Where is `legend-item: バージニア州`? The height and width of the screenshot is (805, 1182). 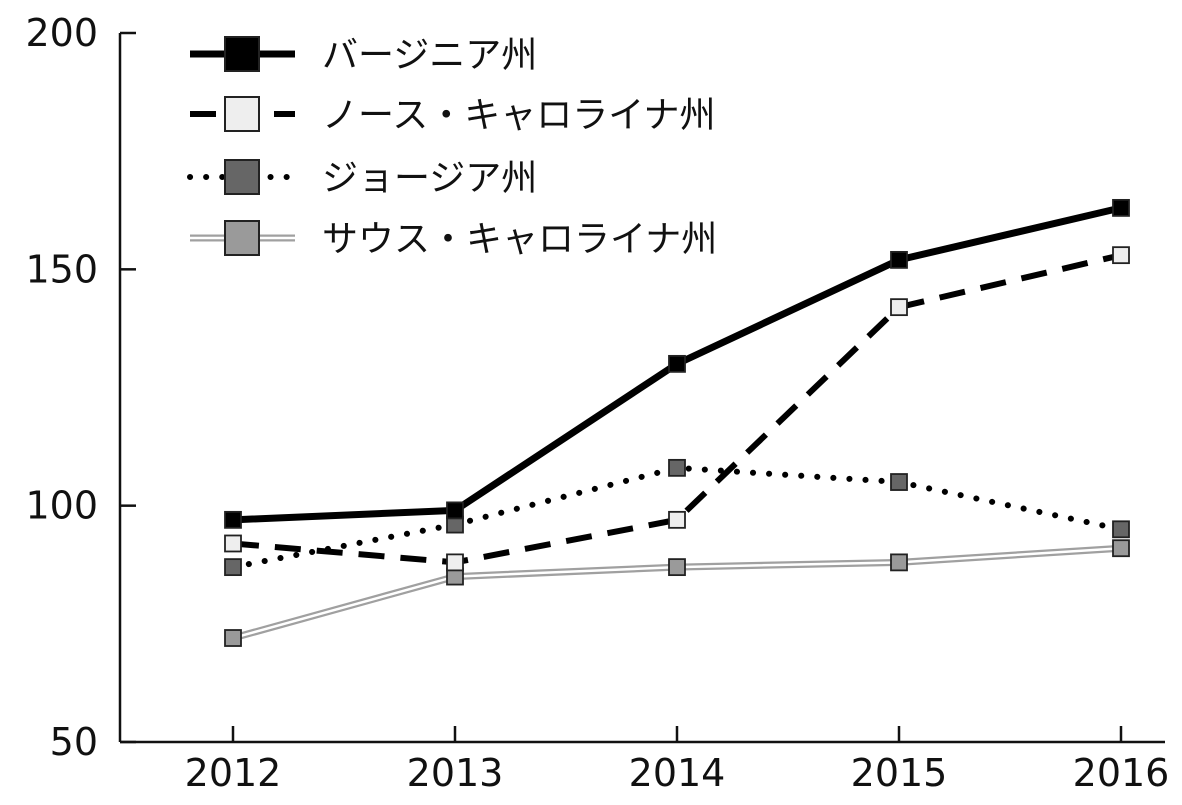 legend-item: バージニア州 is located at coordinates (363, 55).